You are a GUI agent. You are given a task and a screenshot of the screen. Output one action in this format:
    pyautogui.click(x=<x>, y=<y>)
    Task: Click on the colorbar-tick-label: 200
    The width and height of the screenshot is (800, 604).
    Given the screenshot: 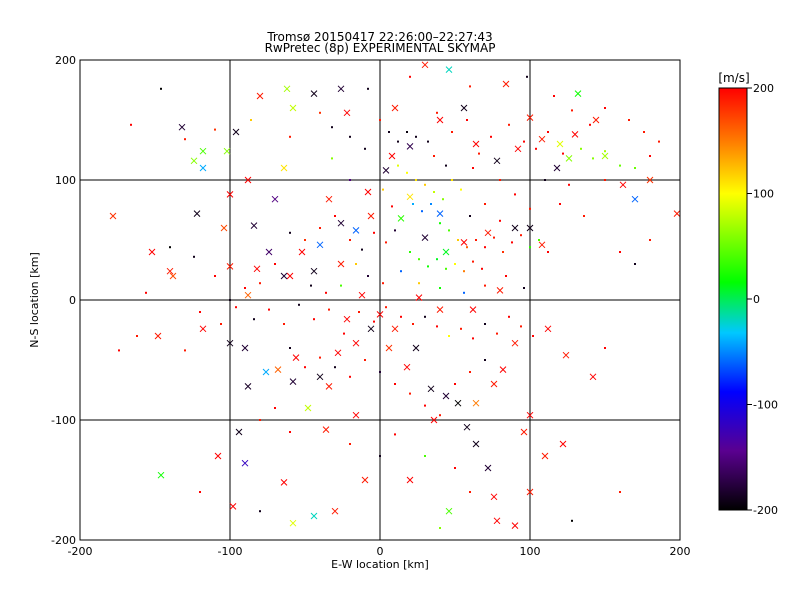 What is the action you would take?
    pyautogui.click(x=763, y=88)
    